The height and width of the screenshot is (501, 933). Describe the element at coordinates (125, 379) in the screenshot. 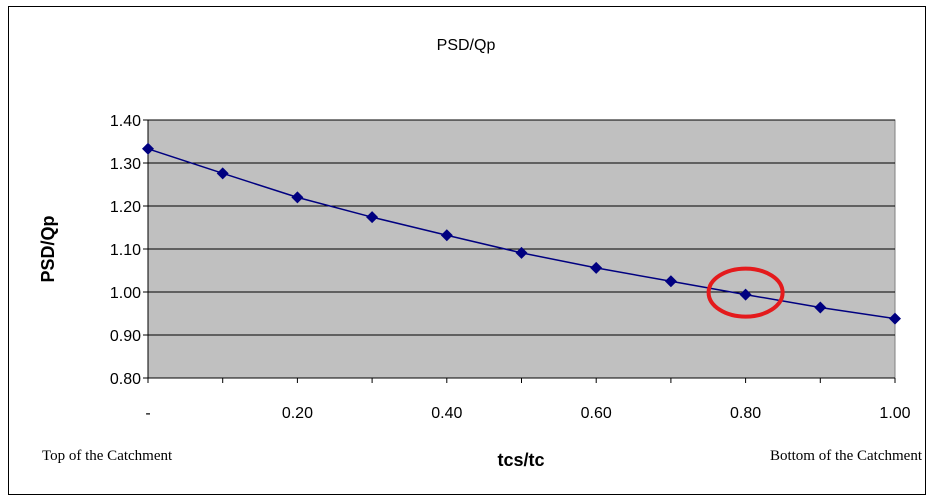

I see `y-tick-label: 0.80` at that location.